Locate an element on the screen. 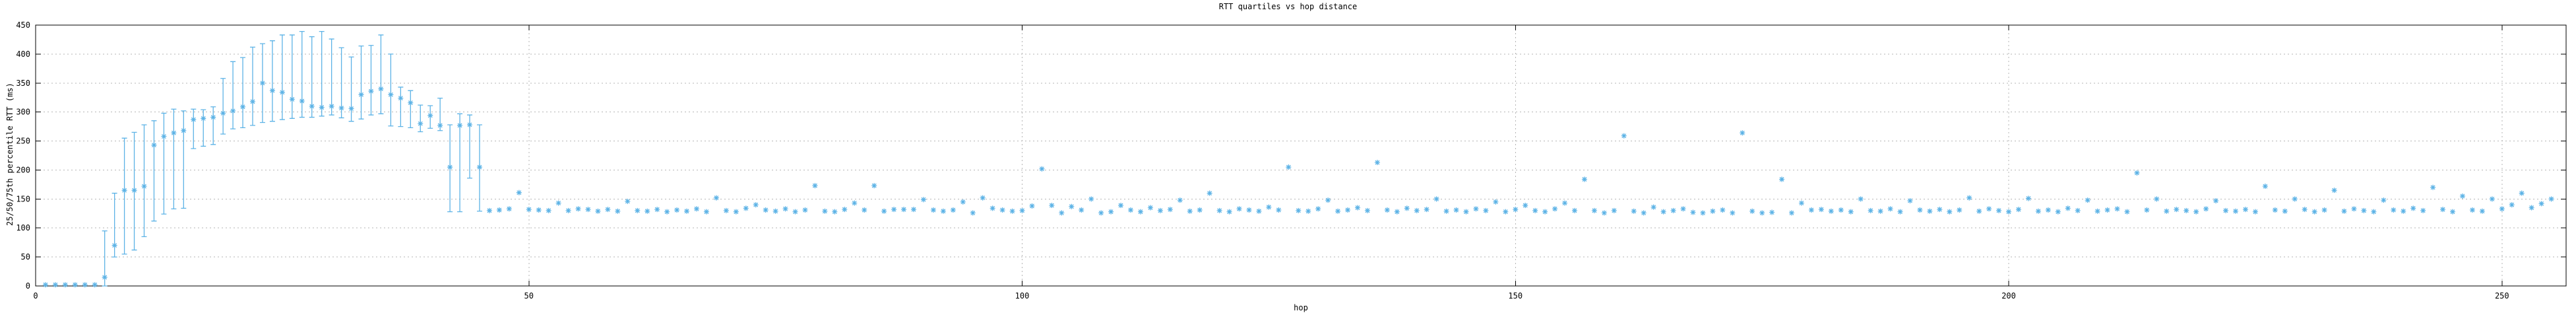 The width and height of the screenshot is (2576, 317). svg-text: 400 is located at coordinates (23, 54).